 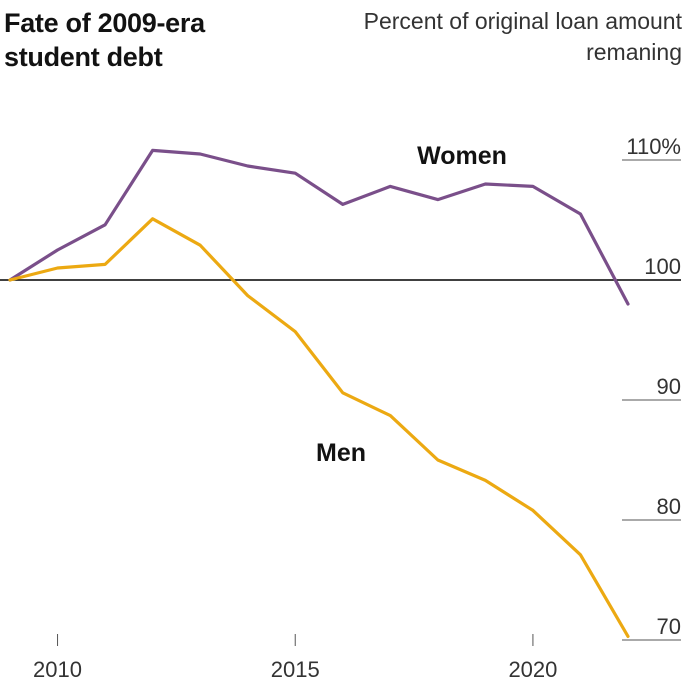 I want to click on x-tick-labels: 2010 2015 2020, so click(x=295, y=669).